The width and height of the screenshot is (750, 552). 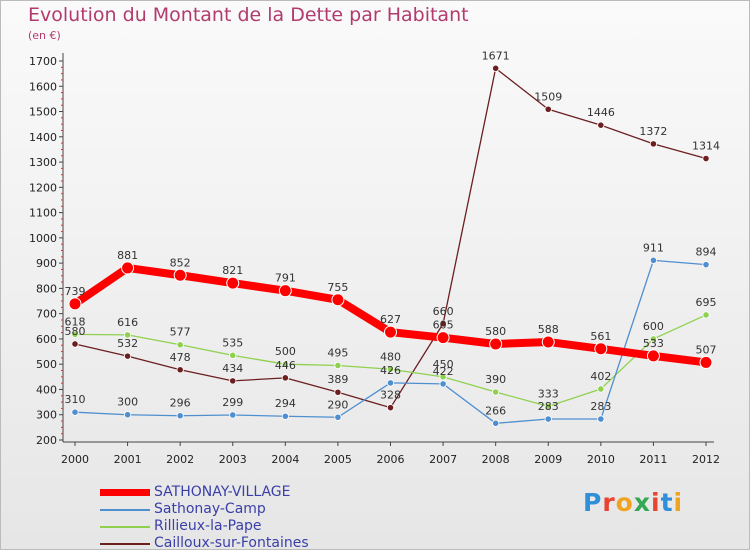 I want to click on x-tick-label: 2012, so click(x=706, y=459).